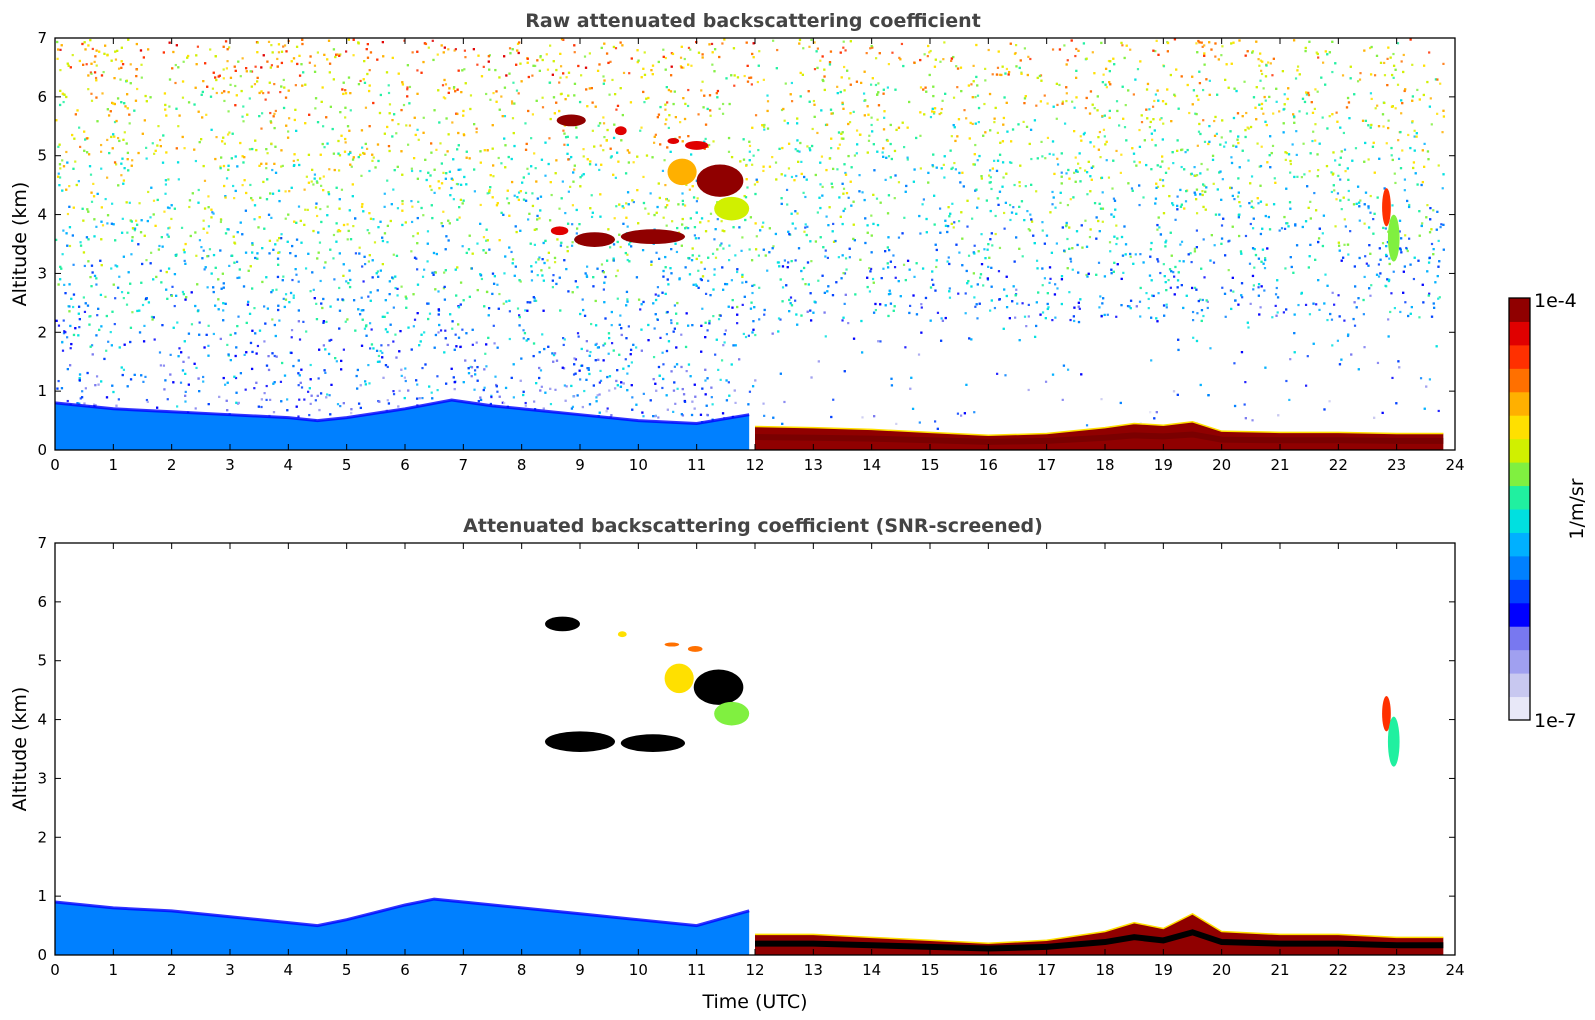 The width and height of the screenshot is (1595, 1020). What do you see at coordinates (871, 465) in the screenshot?
I see `x-tick-label: 14` at bounding box center [871, 465].